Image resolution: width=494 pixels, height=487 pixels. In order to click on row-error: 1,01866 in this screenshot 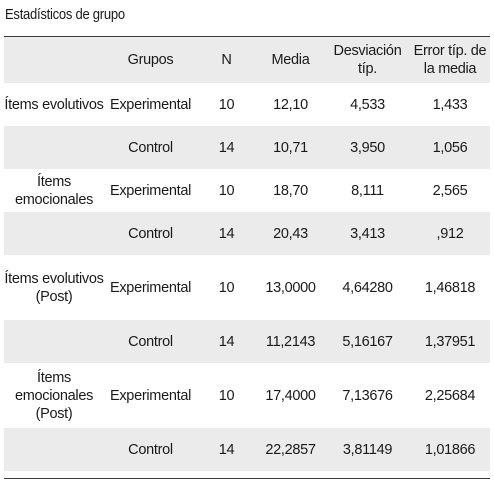, I will do `click(450, 449)`.